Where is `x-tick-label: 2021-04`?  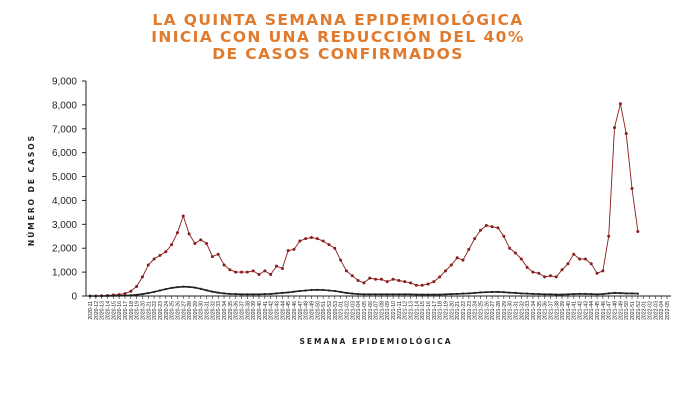 x-tick-label: 2021-04 is located at coordinates (359, 310).